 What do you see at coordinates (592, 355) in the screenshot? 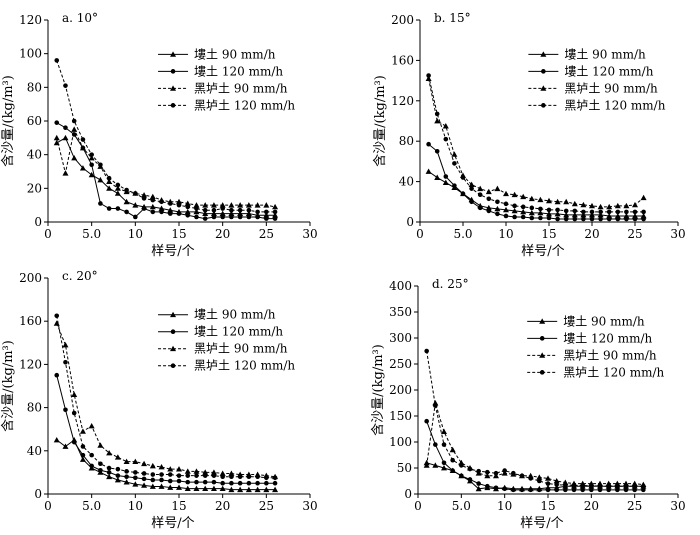
I see `legend-entry-3: 黑垆土 90 mm/h` at bounding box center [592, 355].